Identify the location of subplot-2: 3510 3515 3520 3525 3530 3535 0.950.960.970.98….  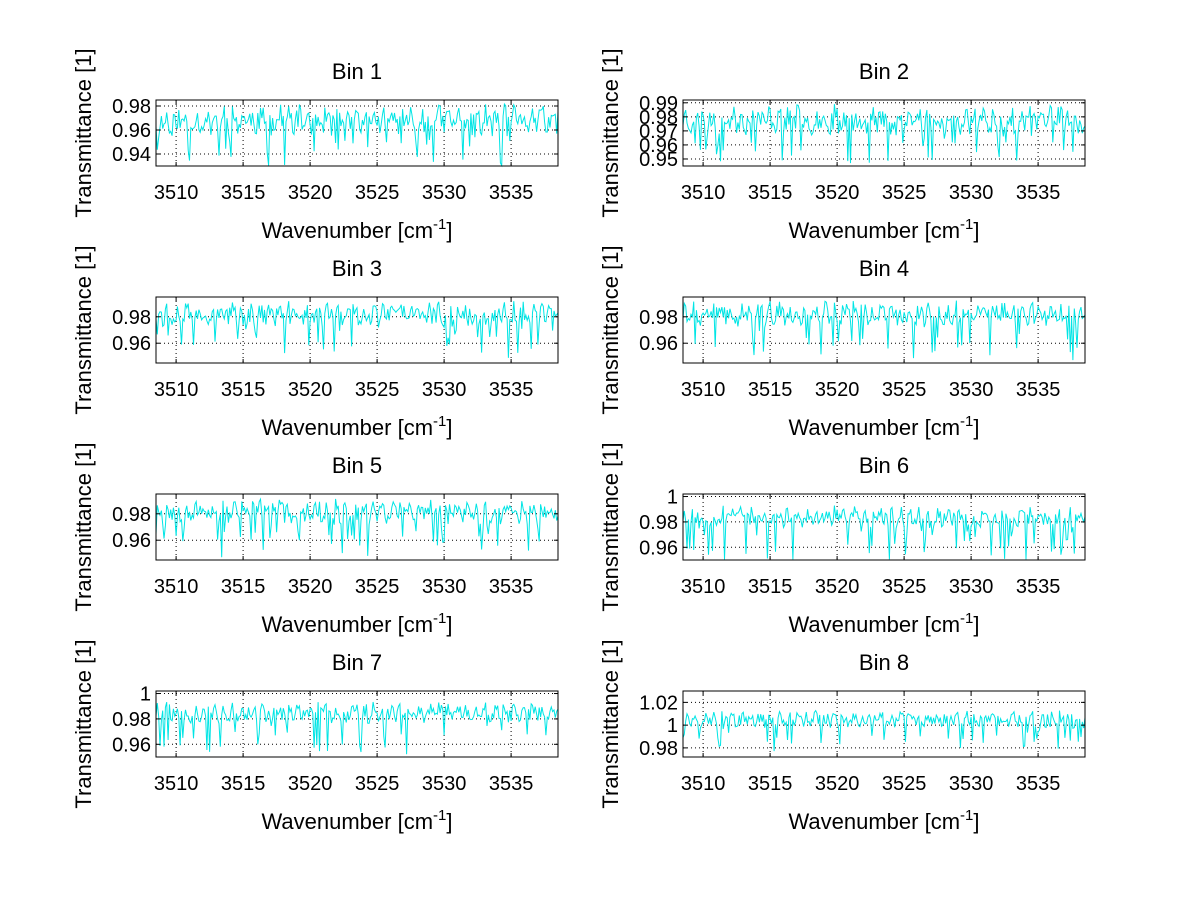
(842, 145).